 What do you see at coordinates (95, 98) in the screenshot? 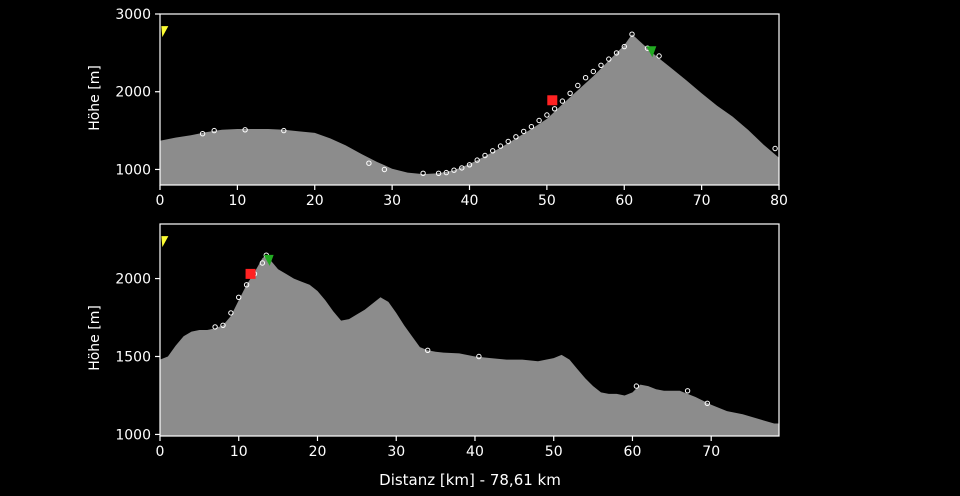
I see `y-axis-title-top: Höhe [m]` at bounding box center [95, 98].